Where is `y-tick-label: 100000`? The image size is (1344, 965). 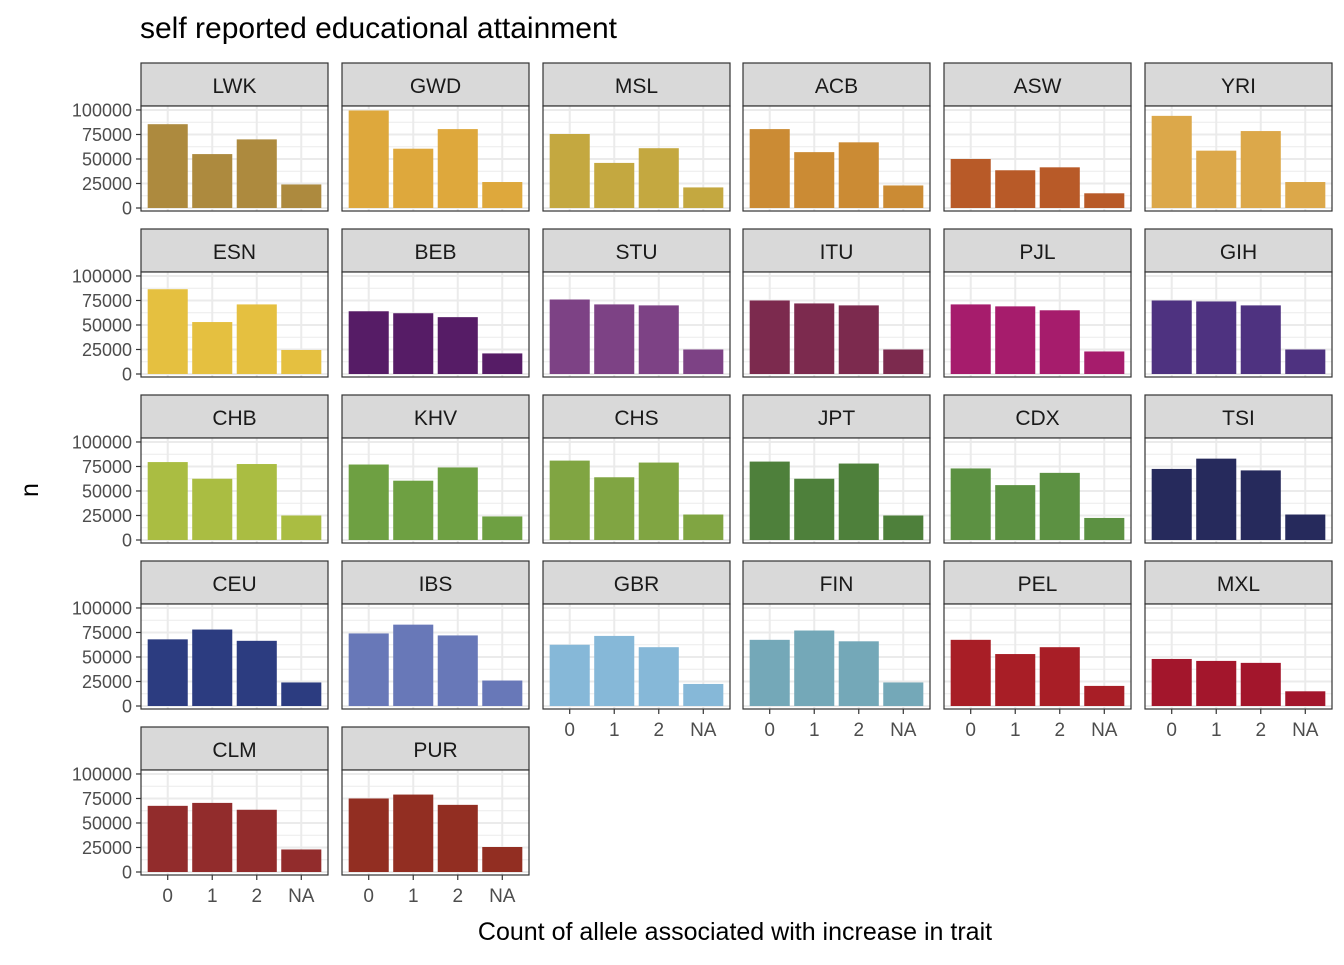
y-tick-label: 100000 is located at coordinates (102, 442).